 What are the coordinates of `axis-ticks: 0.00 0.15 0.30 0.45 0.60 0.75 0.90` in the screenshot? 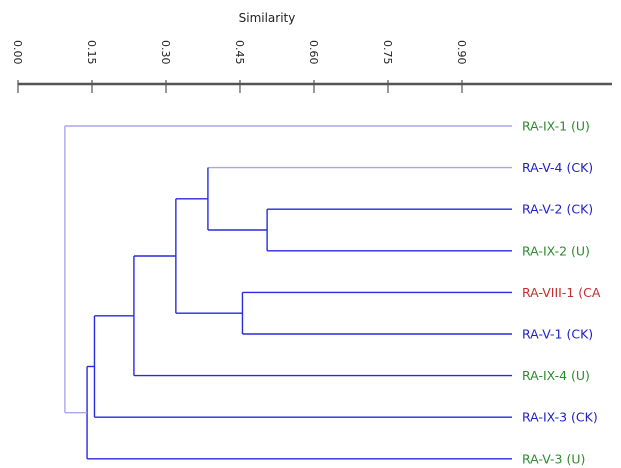 It's located at (239, 66).